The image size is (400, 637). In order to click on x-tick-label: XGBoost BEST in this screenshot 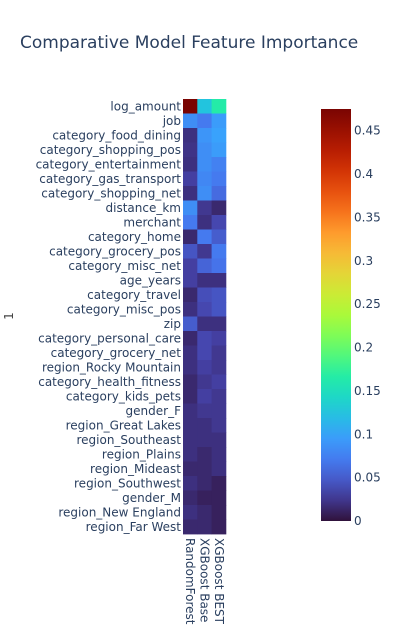, I will do `click(219, 581)`.